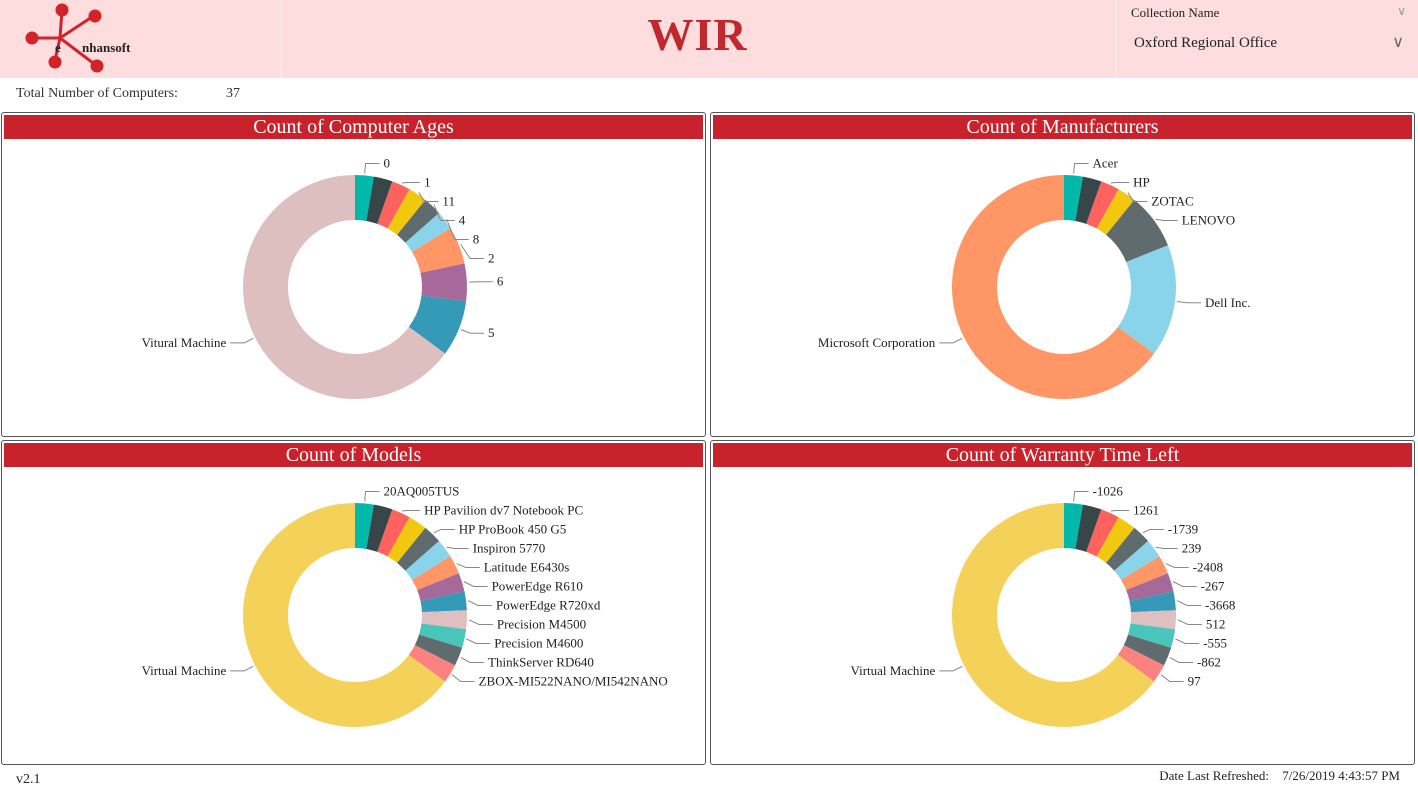 Image resolution: width=1418 pixels, height=797 pixels. I want to click on slicer-label: Collection Name, so click(1175, 12).